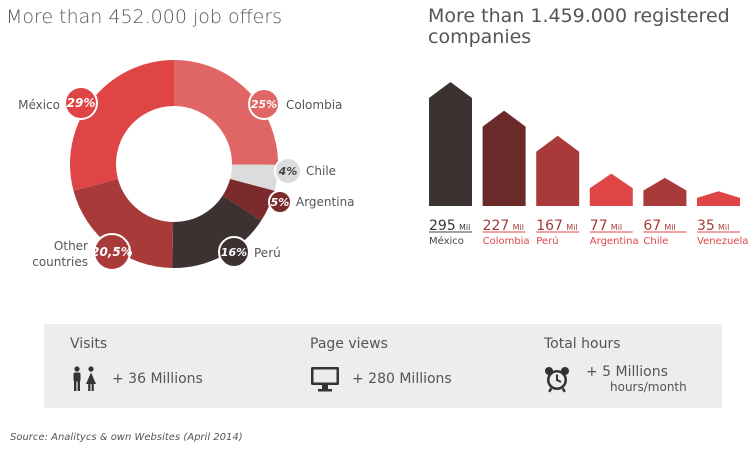  I want to click on pie-label-colombia: Colombia, so click(314, 105).